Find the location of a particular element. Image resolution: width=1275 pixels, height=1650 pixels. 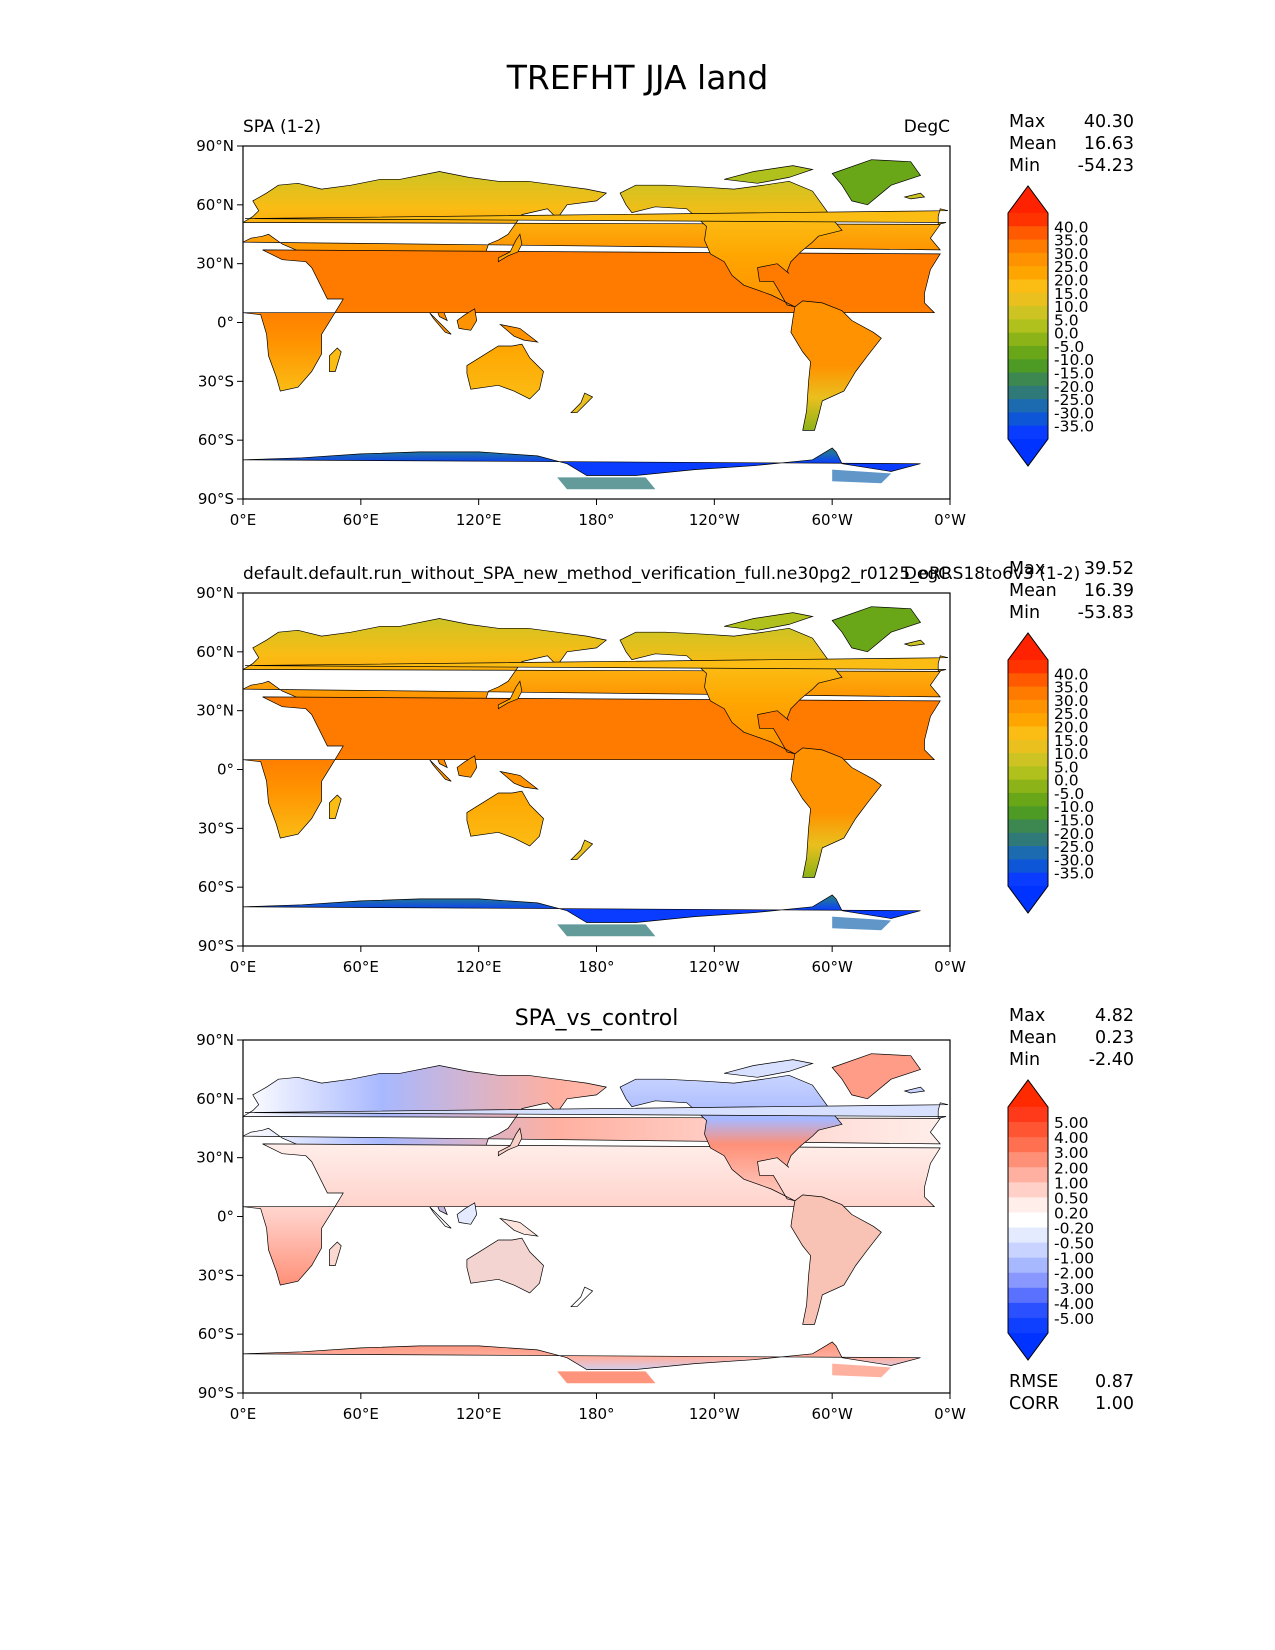

land-antarctica is located at coordinates (582, 473).